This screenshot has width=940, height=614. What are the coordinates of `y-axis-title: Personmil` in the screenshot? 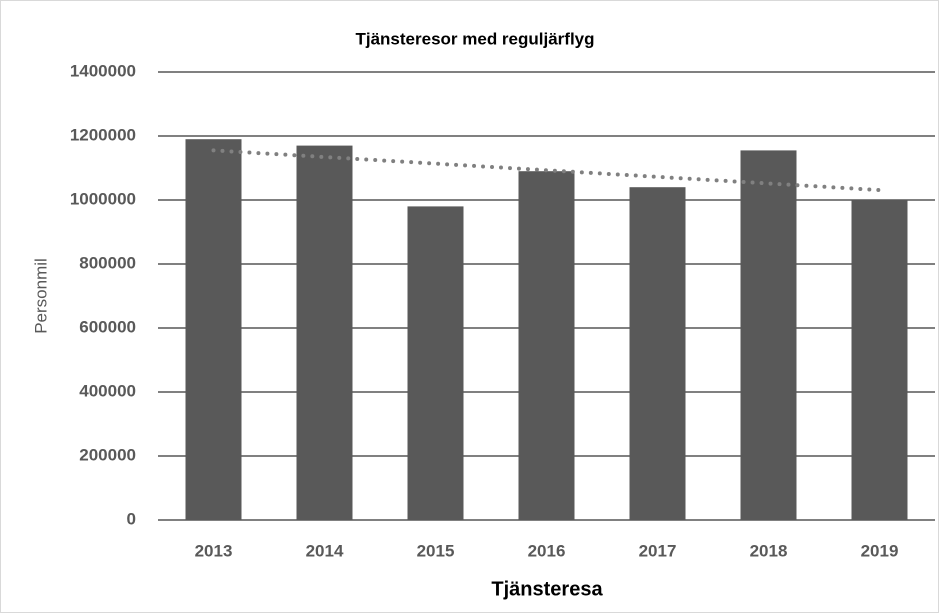 It's located at (40, 296).